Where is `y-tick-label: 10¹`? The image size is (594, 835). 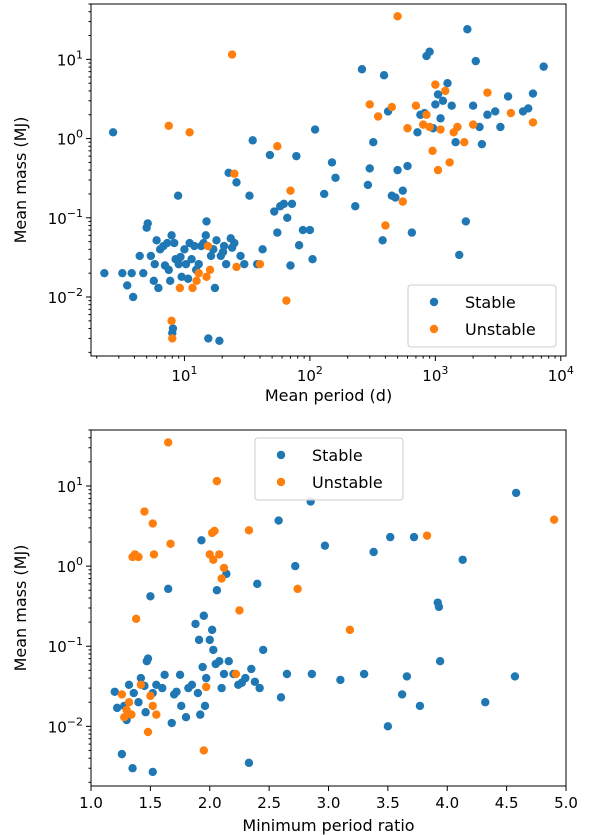
y-tick-label: 10¹ is located at coordinates (70, 485).